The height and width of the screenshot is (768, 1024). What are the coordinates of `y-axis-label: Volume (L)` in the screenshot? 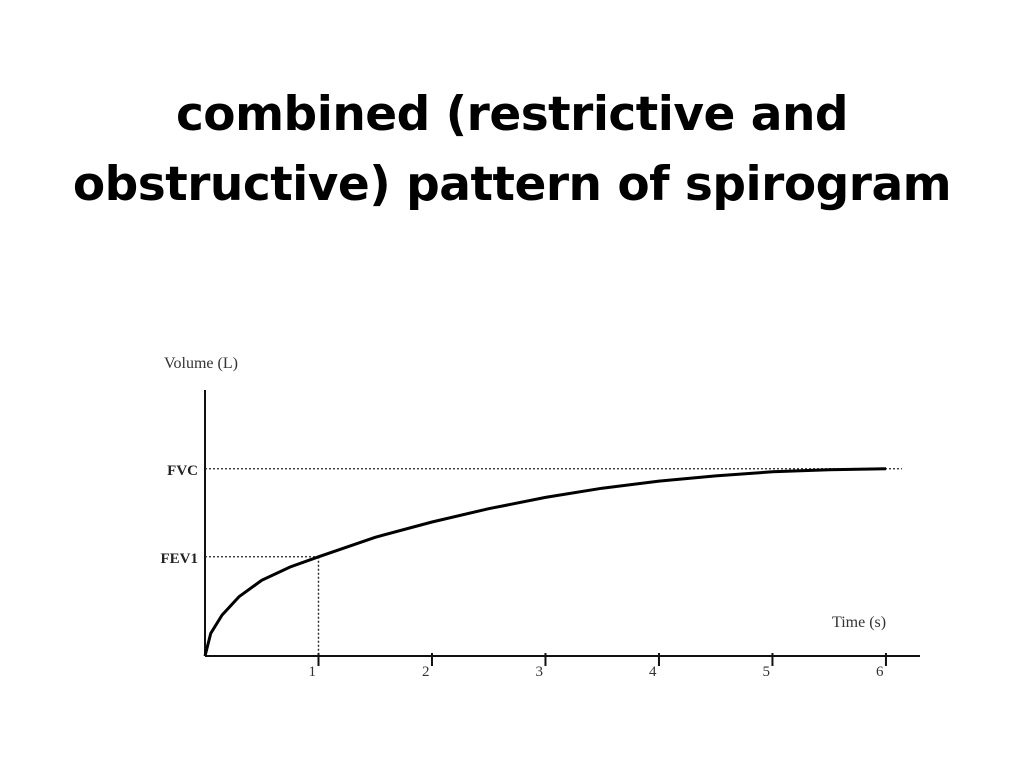 It's located at (201, 363).